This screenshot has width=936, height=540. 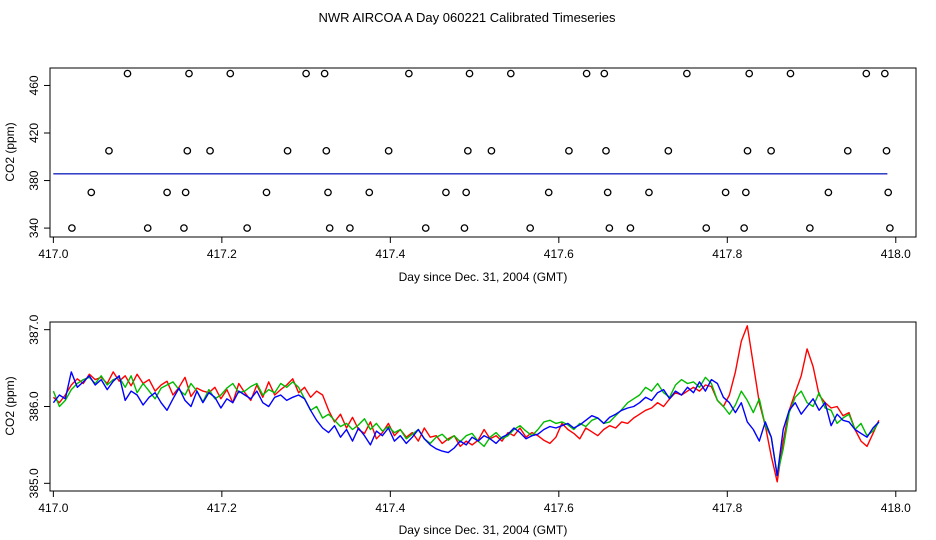 I want to click on y-tick-label: 420, so click(x=34, y=133).